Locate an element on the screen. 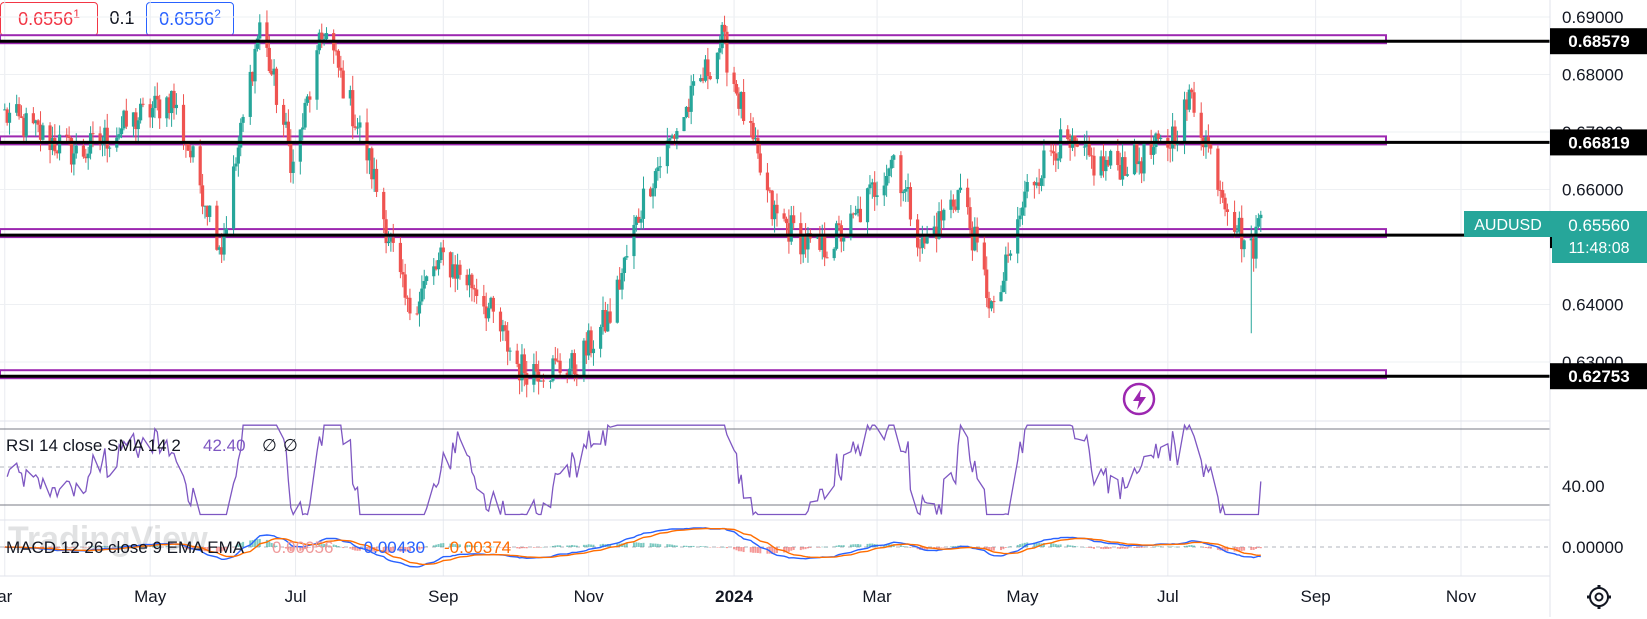 The width and height of the screenshot is (1647, 619). macd-legend-hist: 0.00056 is located at coordinates (302, 547).